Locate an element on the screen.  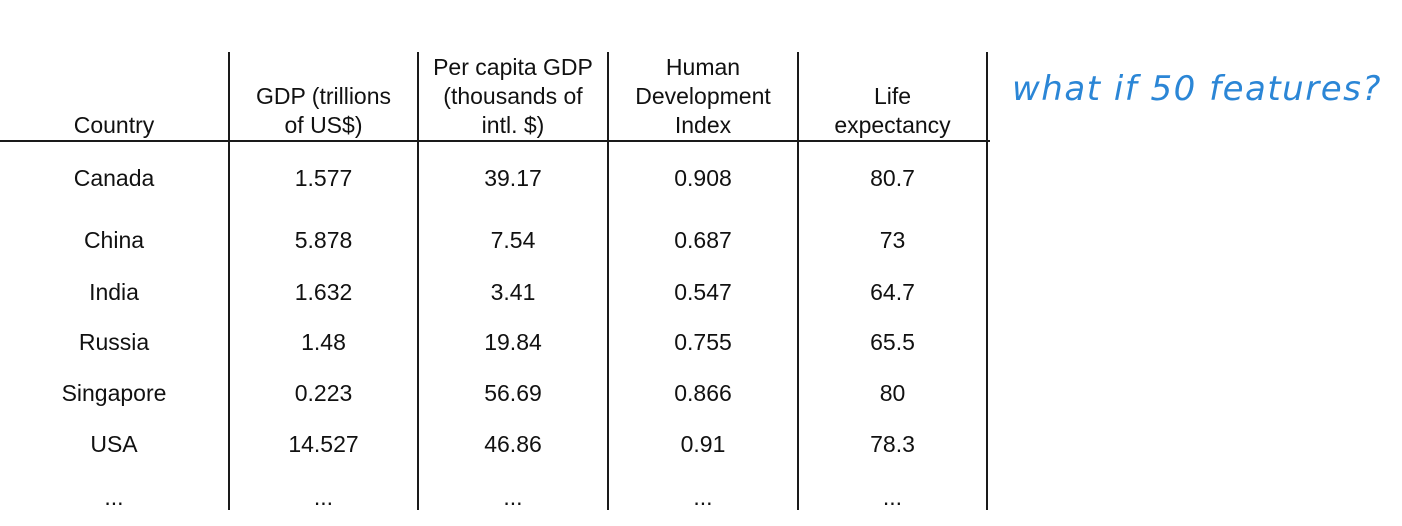
cell-per-capita-gdp: 3.41 is located at coordinates (513, 292).